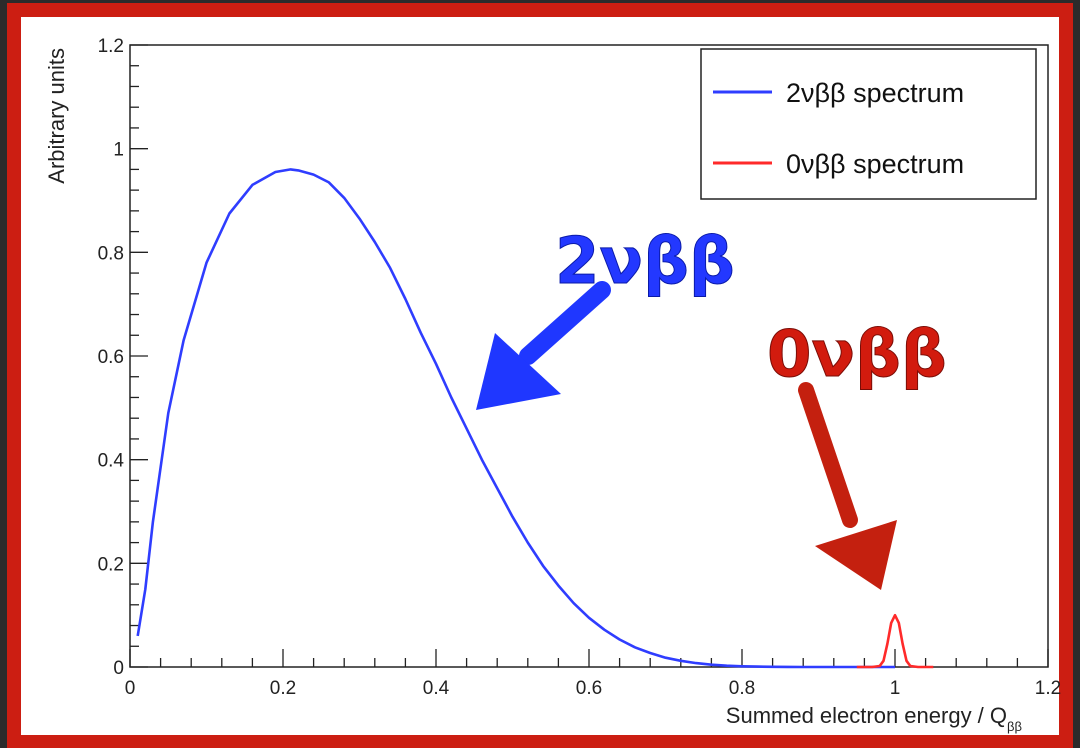 The image size is (1080, 748). I want to click on y-tick-label: 1.2, so click(111, 46).